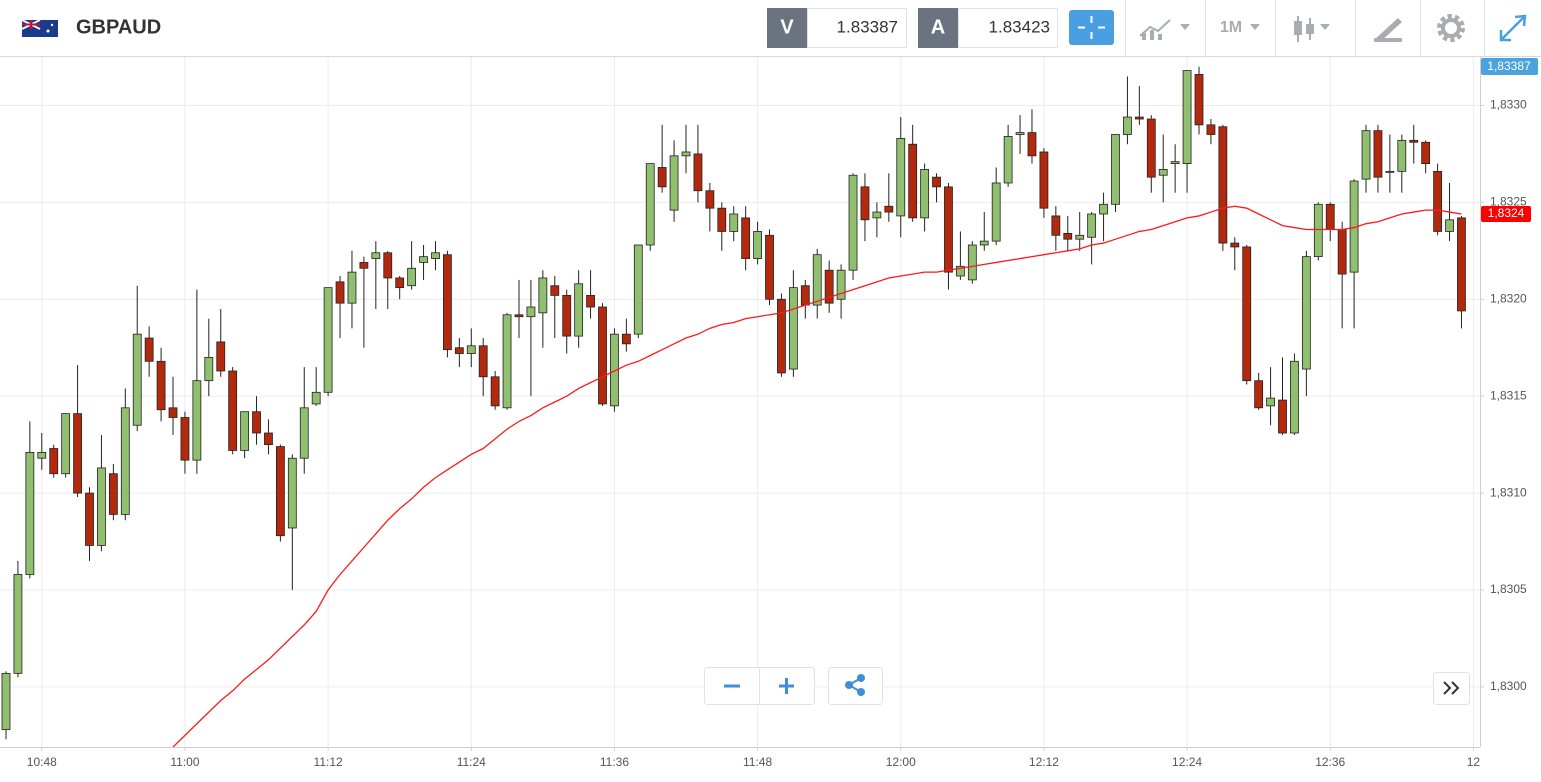 The width and height of the screenshot is (1541, 782). I want to click on timeframe-button: 1M, so click(1240, 27).